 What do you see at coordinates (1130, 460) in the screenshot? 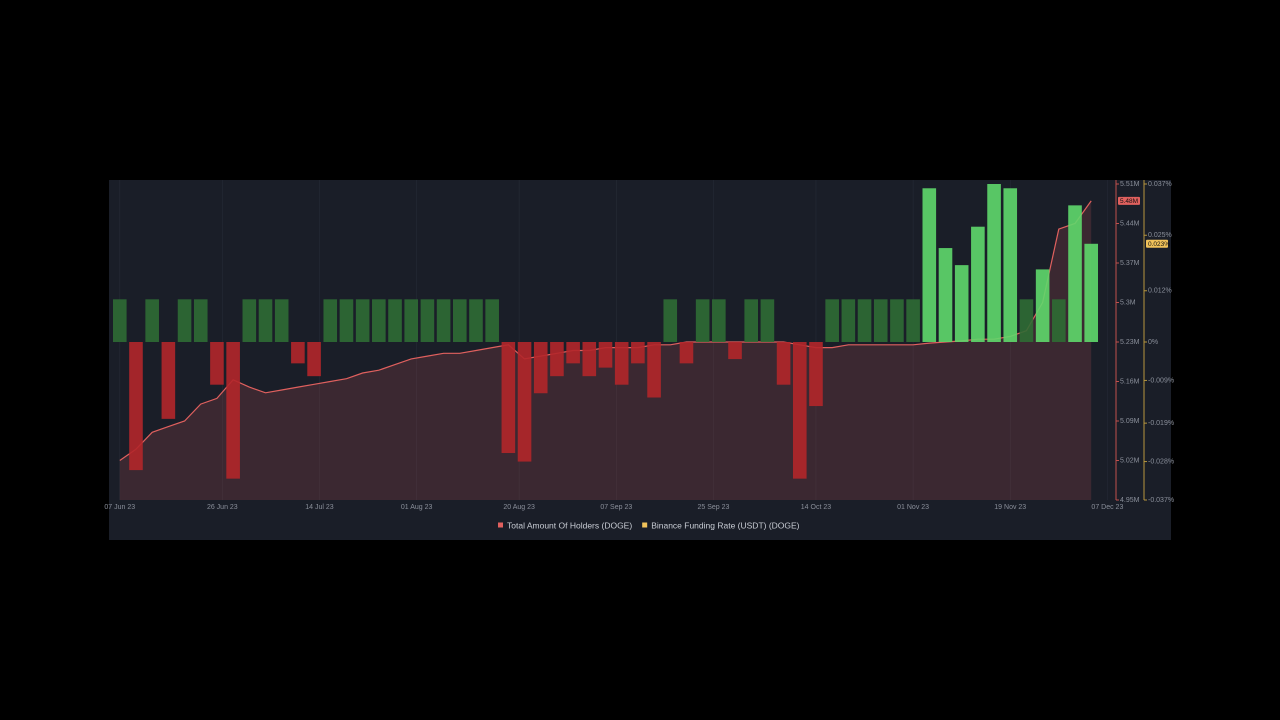
I see `y-tick-label: 5.02M` at bounding box center [1130, 460].